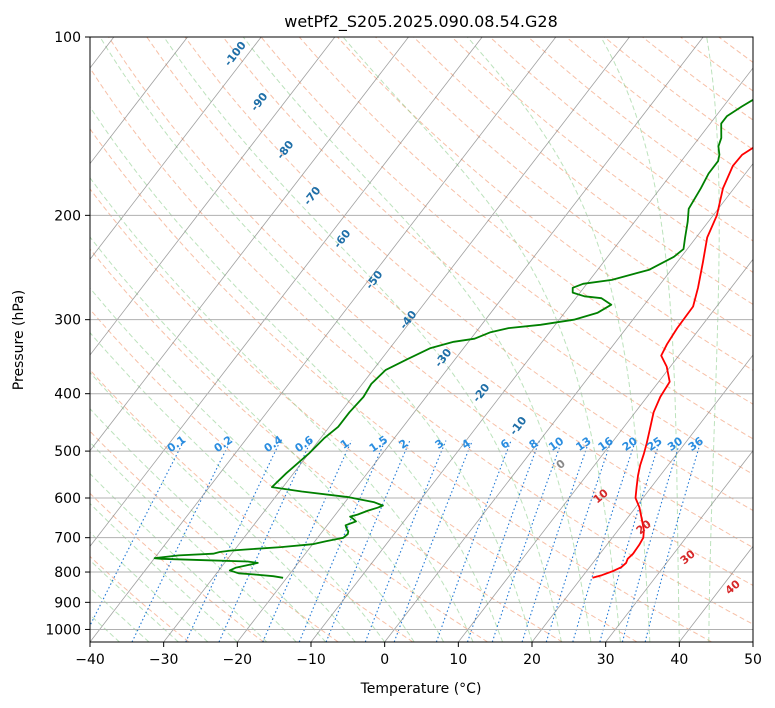  What do you see at coordinates (403, 444) in the screenshot?
I see `mixing-ratio-label: 2` at bounding box center [403, 444].